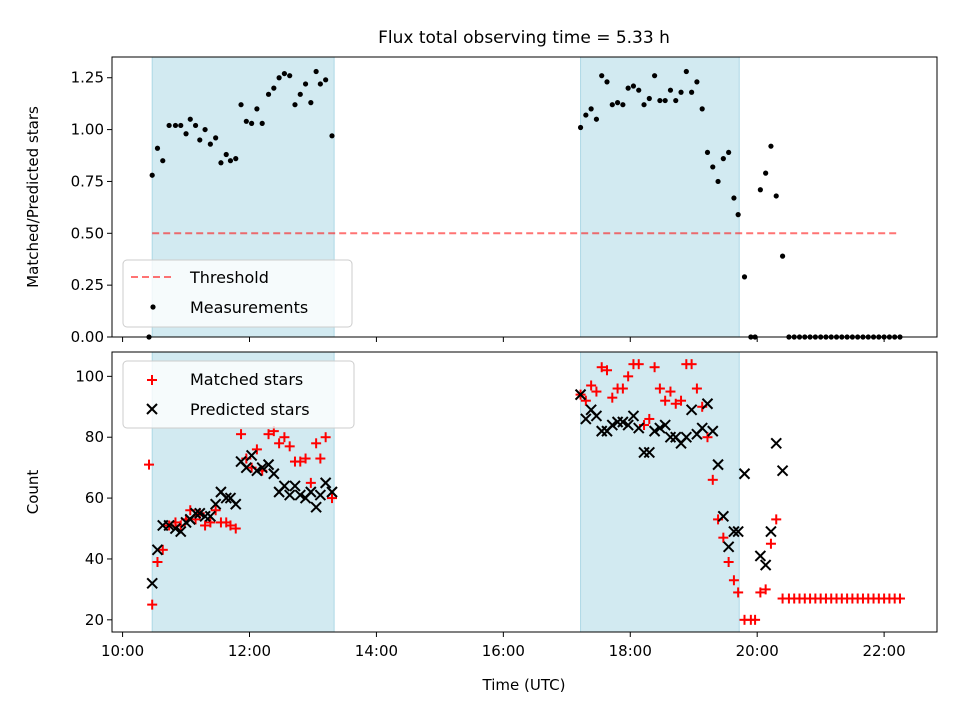 The width and height of the screenshot is (960, 720). I want to click on legend-measurements-swatch, so click(153, 307).